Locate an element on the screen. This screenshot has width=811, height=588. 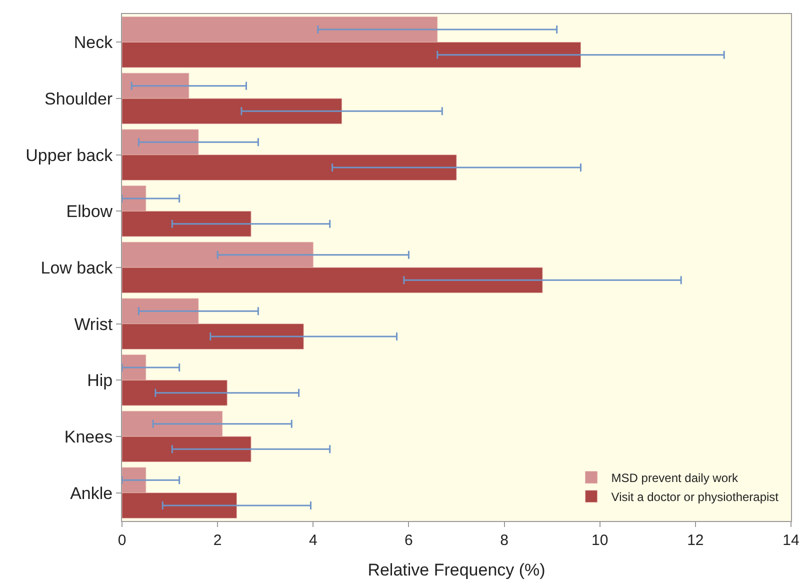
y-tick-label: Wrist is located at coordinates (93, 324).